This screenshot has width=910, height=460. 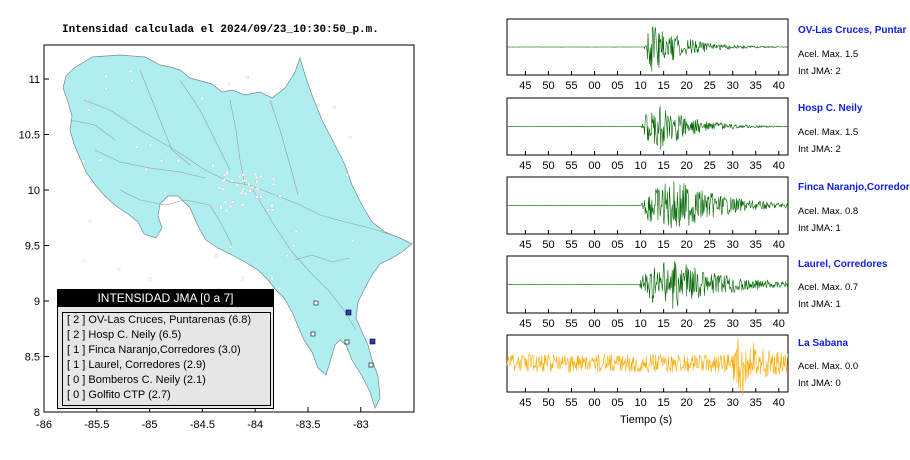 I want to click on y-tick-label: 10.5, so click(x=29, y=136).